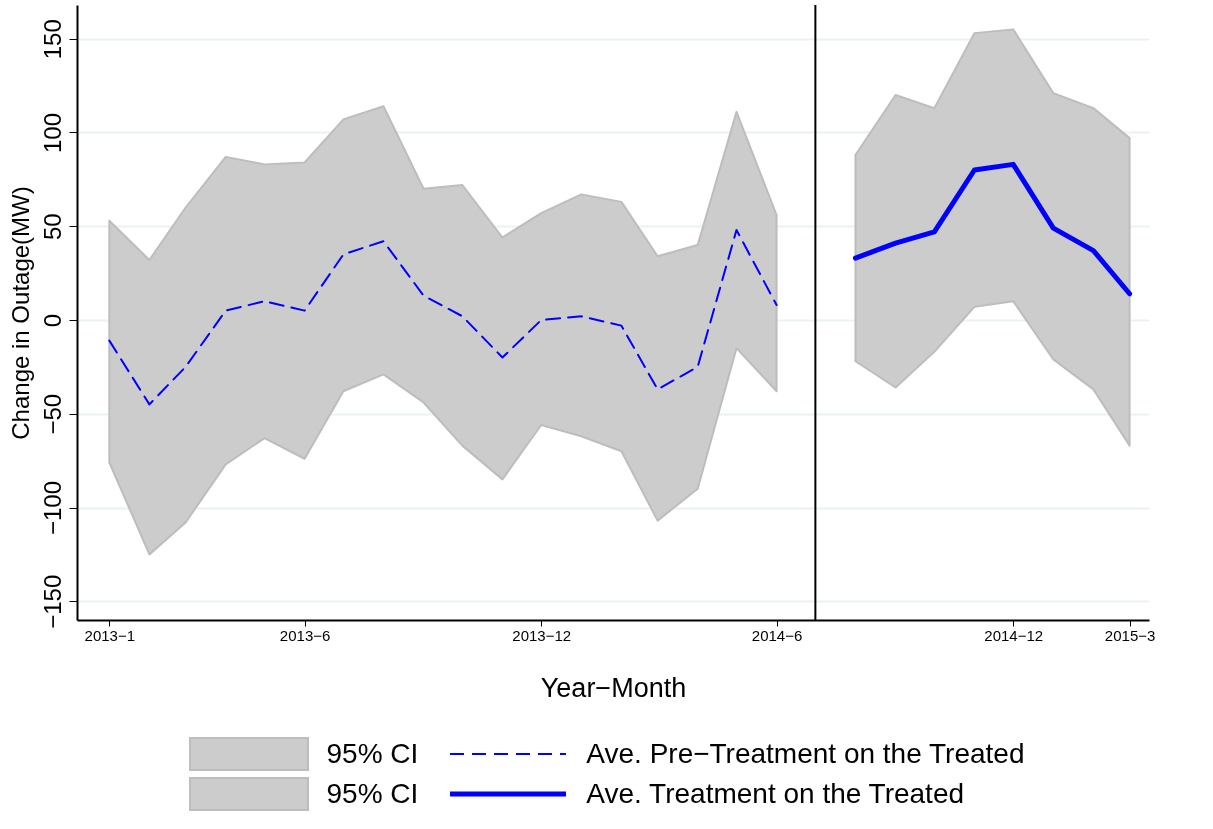  Describe the element at coordinates (52, 601) in the screenshot. I see `y-tick-label: −150` at that location.